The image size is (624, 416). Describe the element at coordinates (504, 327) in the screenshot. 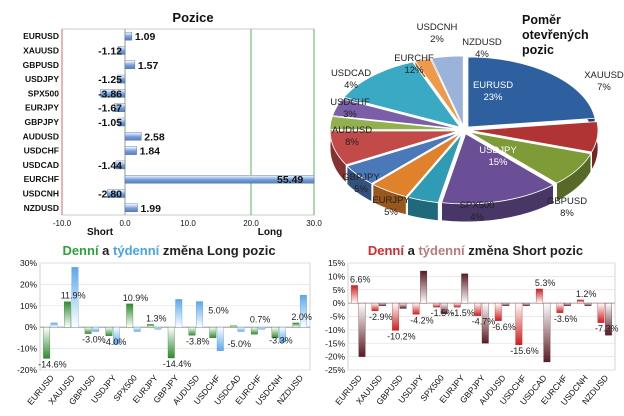

I see `short-data-label: -6.6%` at that location.